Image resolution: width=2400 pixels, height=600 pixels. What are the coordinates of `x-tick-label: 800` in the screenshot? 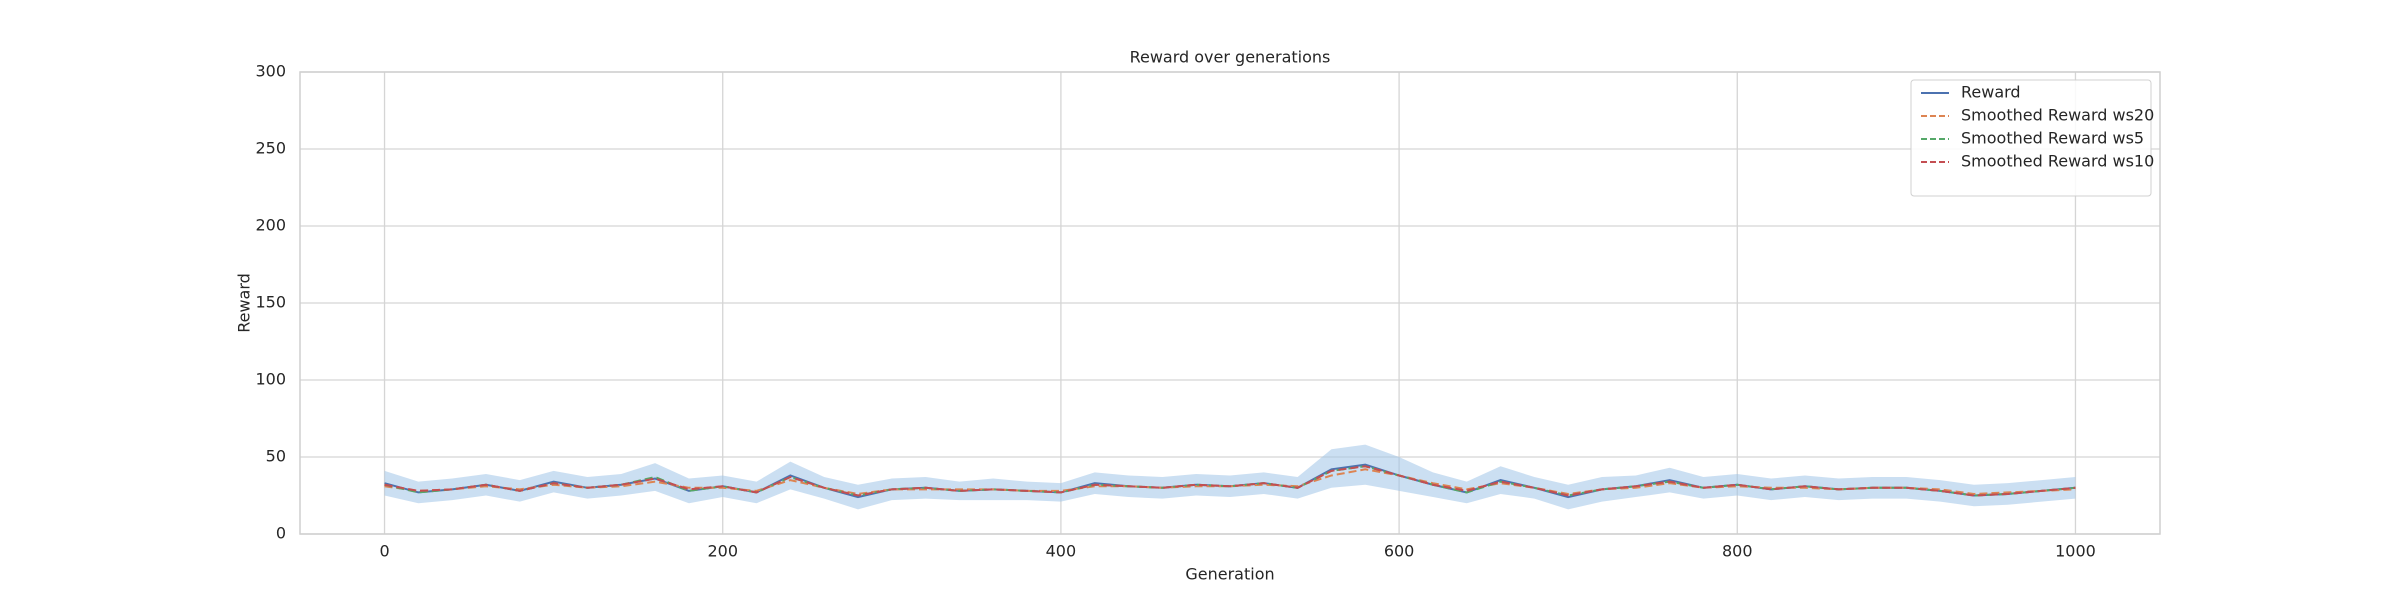 It's located at (1737, 551).